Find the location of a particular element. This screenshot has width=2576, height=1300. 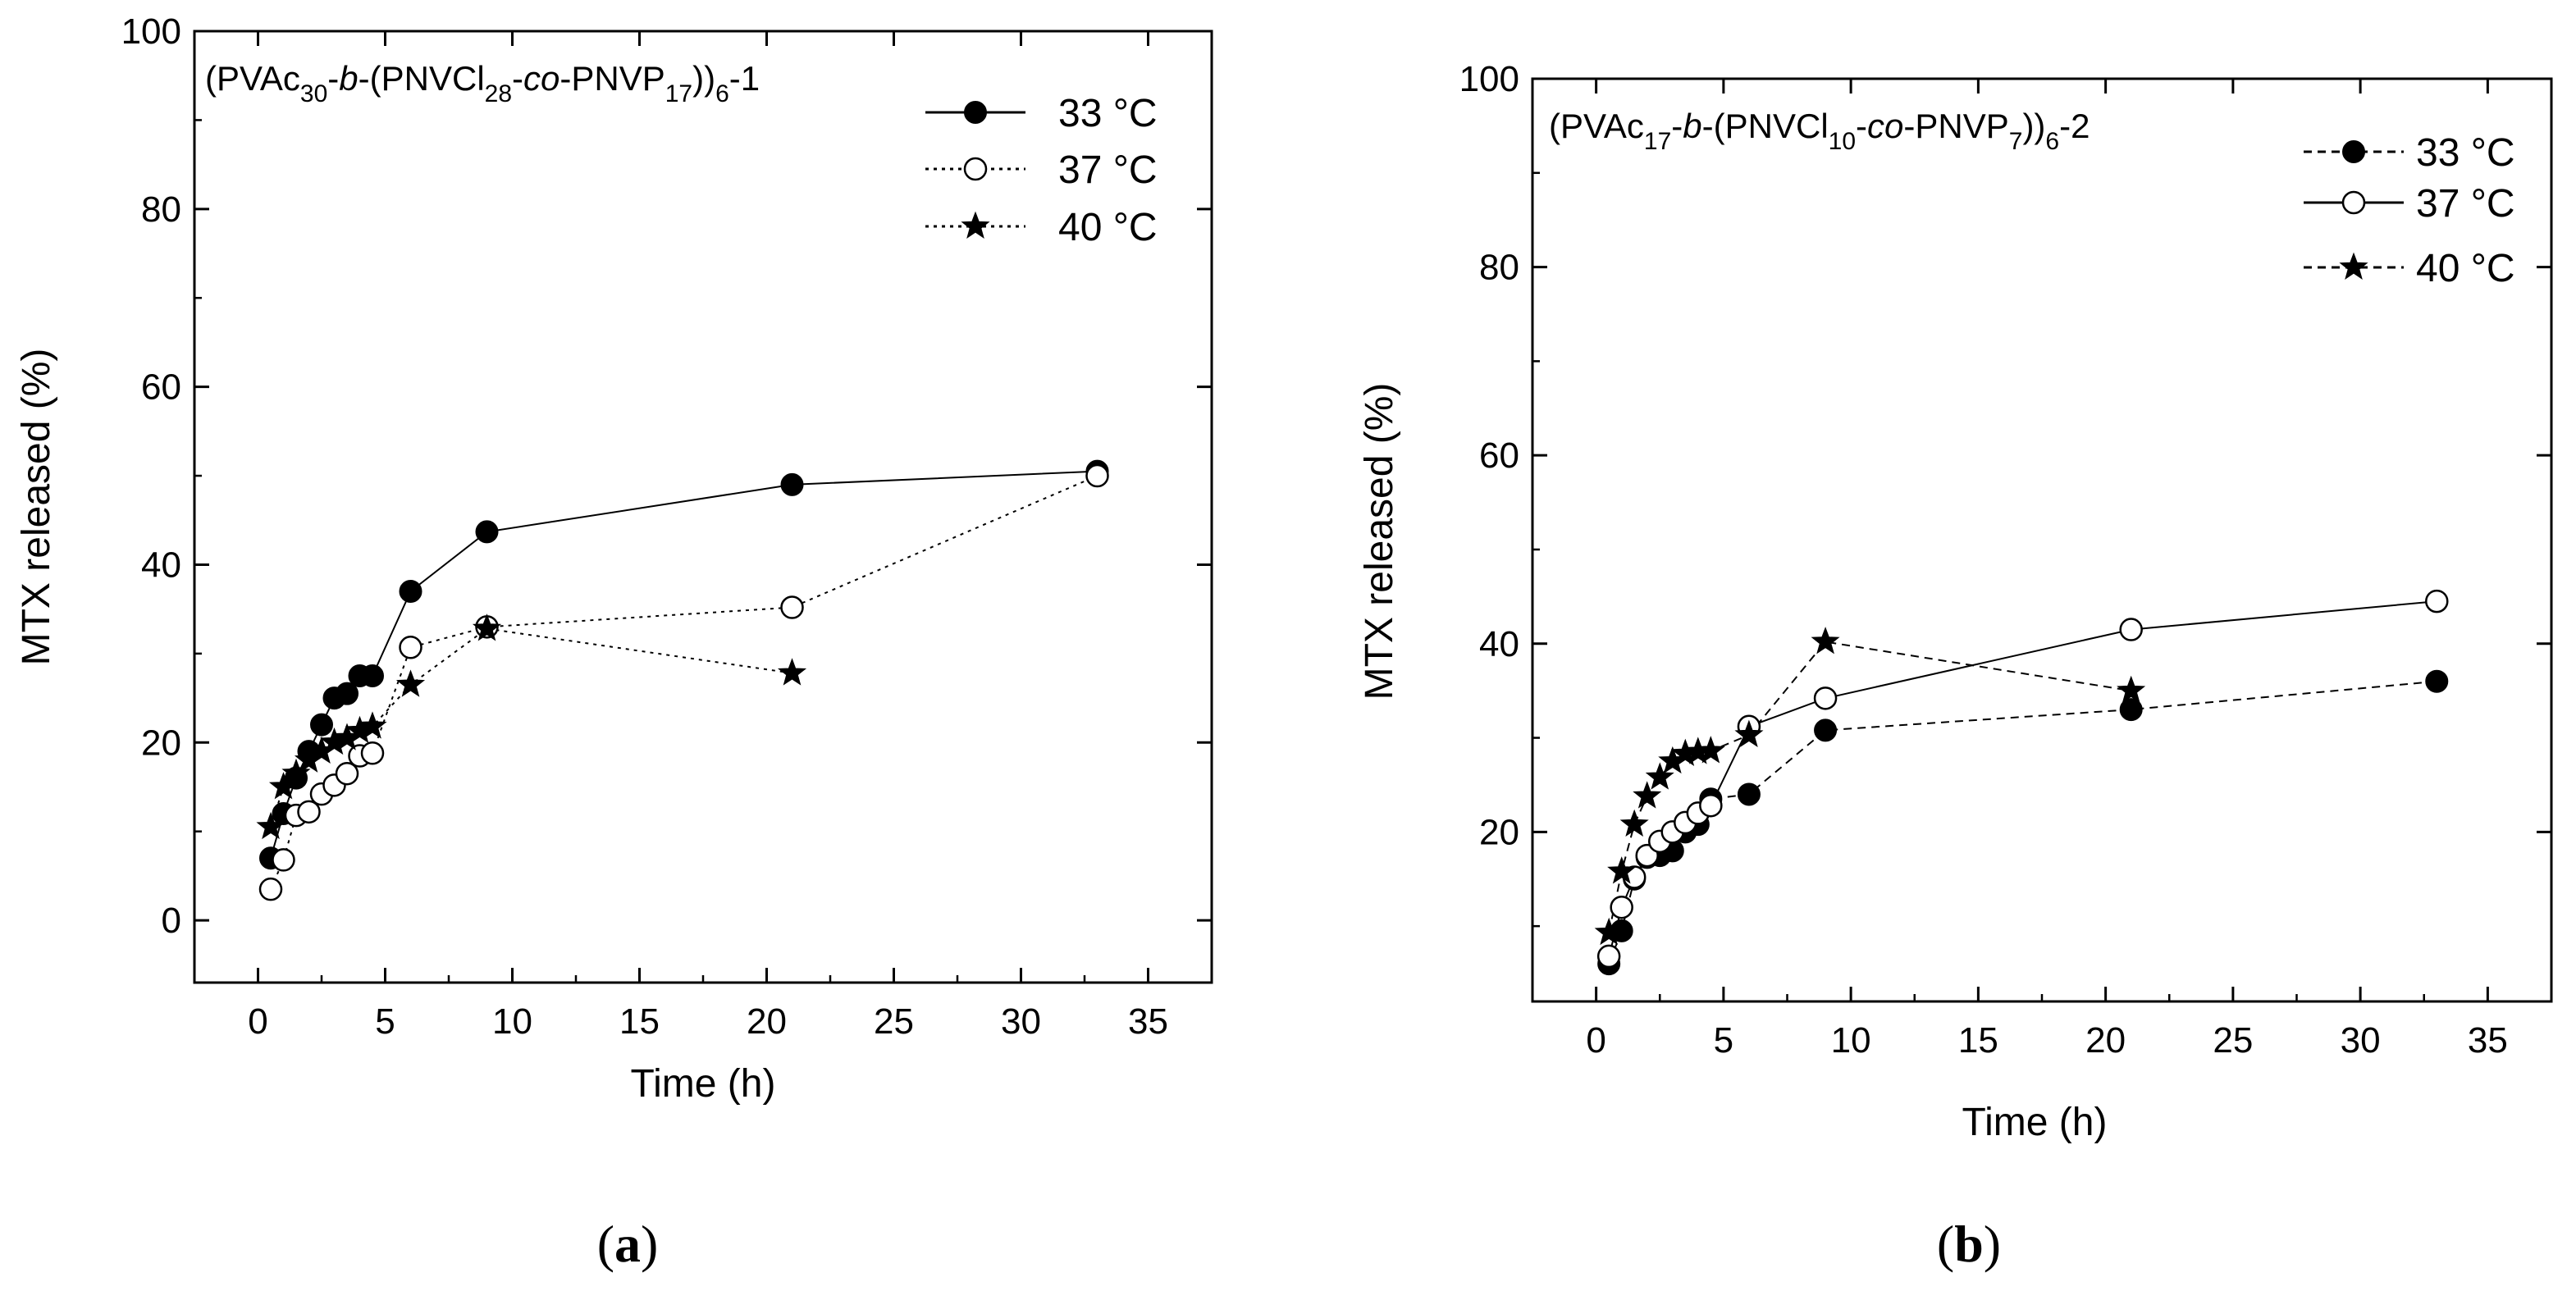

series-line-a-open is located at coordinates (684, 683).